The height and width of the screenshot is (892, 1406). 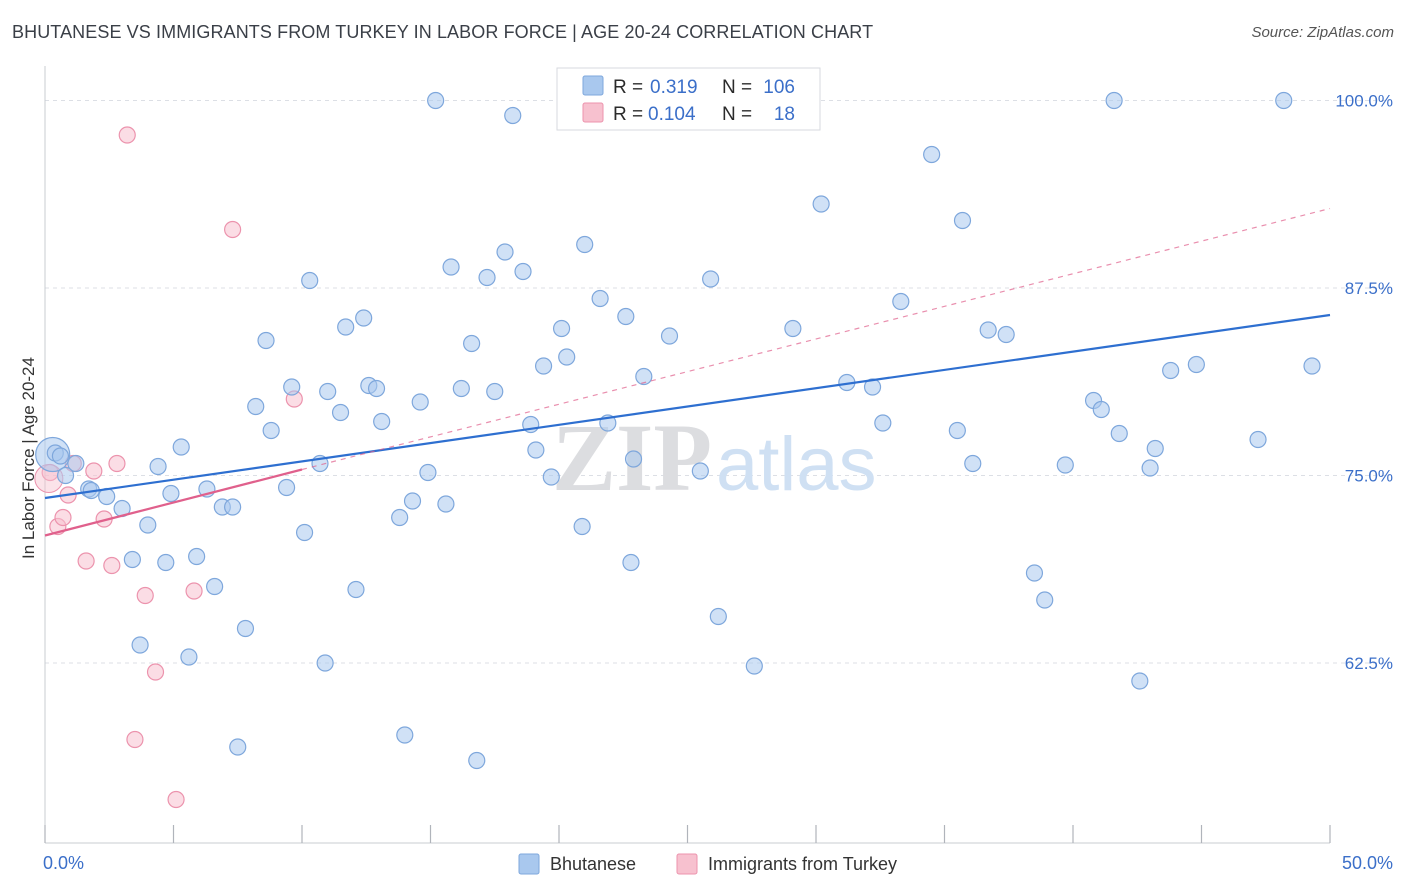 I want to click on watermark-atlas: atlas, so click(x=796, y=464).